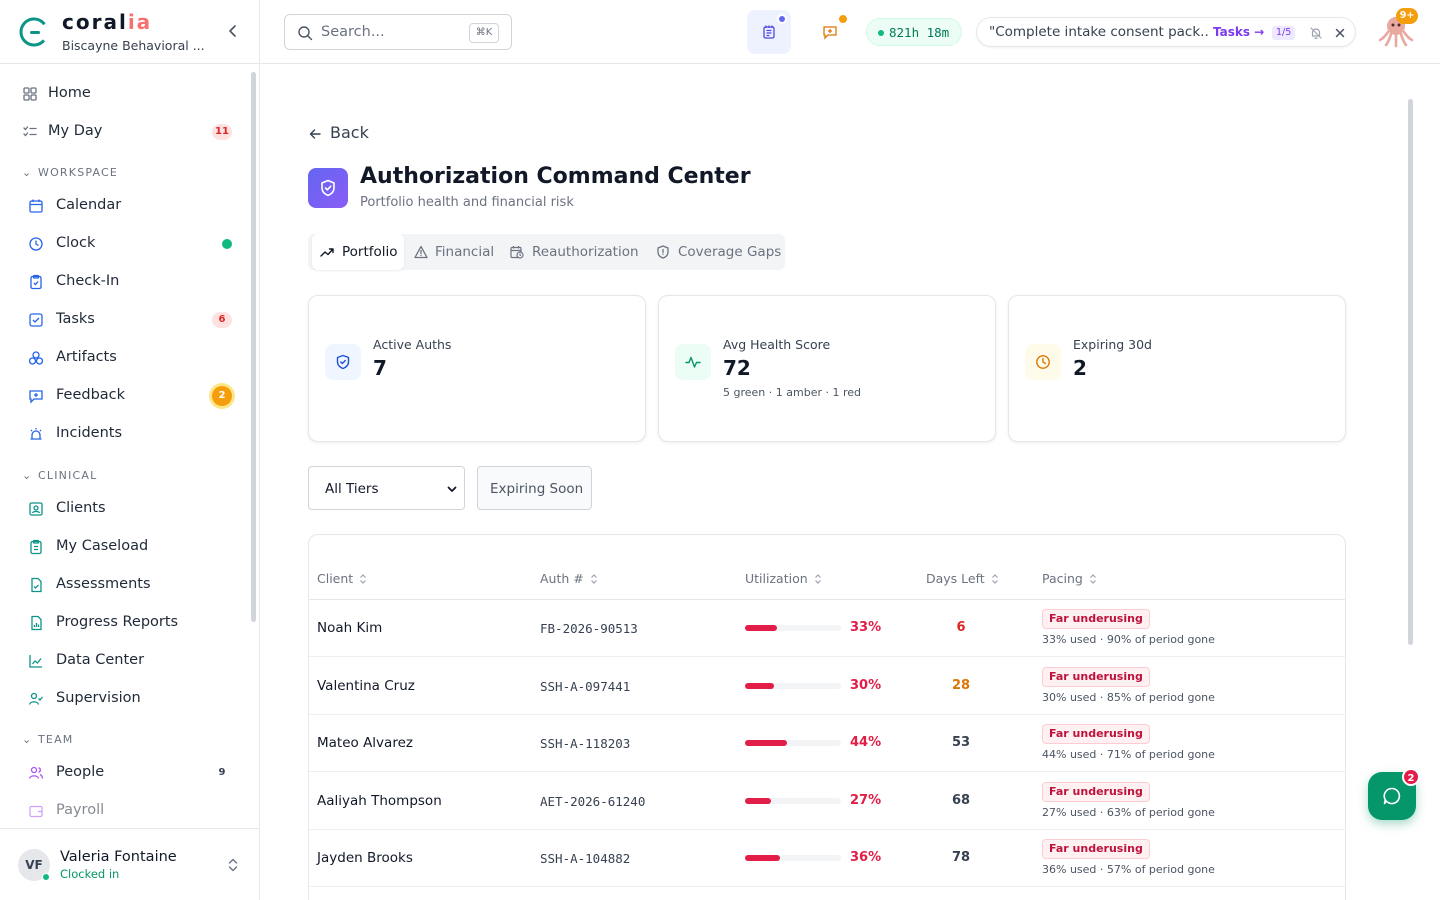 Image resolution: width=1440 pixels, height=900 pixels. I want to click on pacing-badge: Far underusing, so click(1096, 734).